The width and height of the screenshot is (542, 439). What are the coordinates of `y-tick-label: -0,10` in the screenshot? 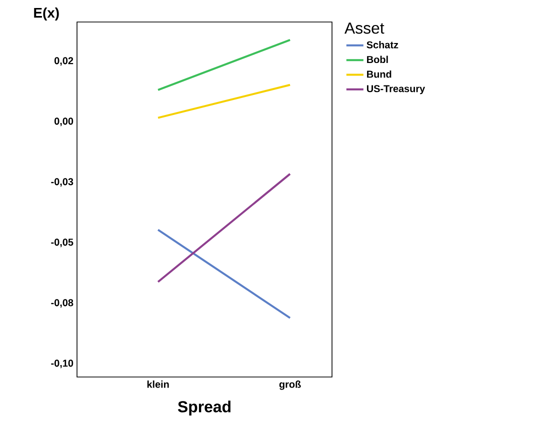 It's located at (62, 364).